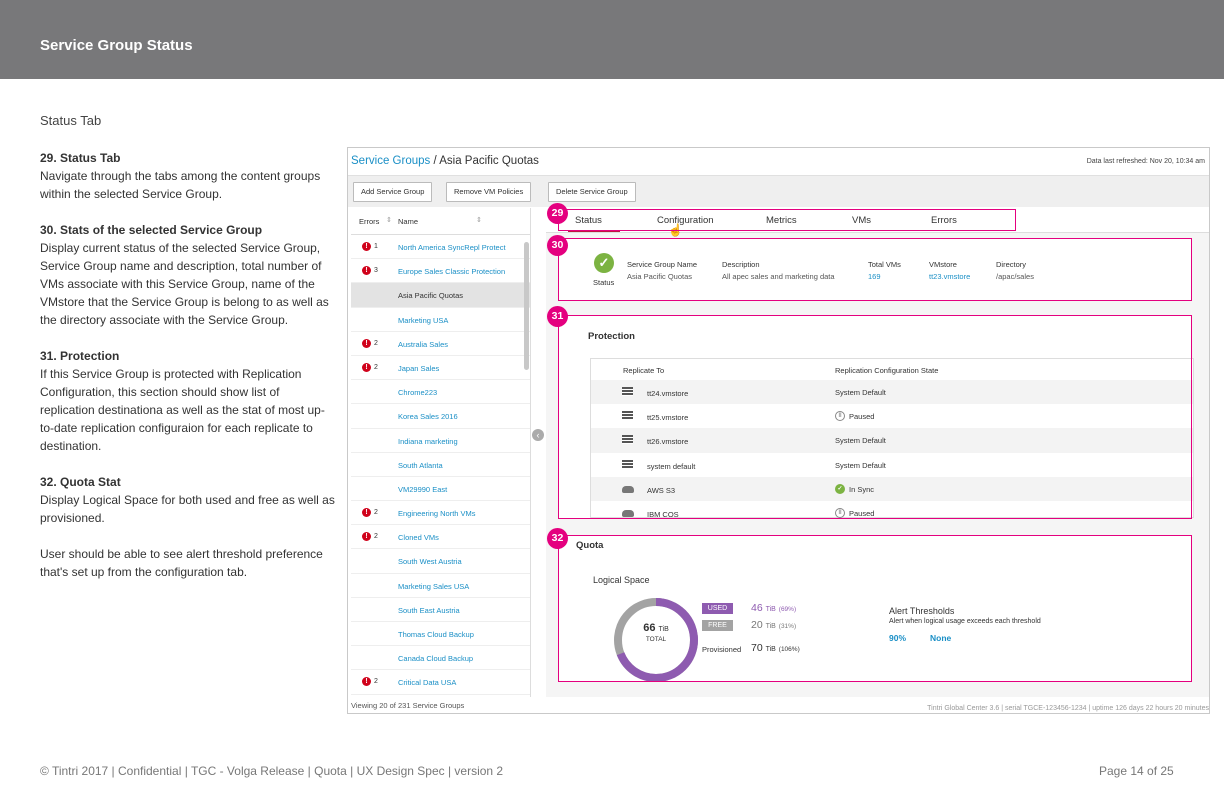 The height and width of the screenshot is (792, 1224). Describe the element at coordinates (781, 220) in the screenshot. I see `tab-metrics: Metrics` at that location.